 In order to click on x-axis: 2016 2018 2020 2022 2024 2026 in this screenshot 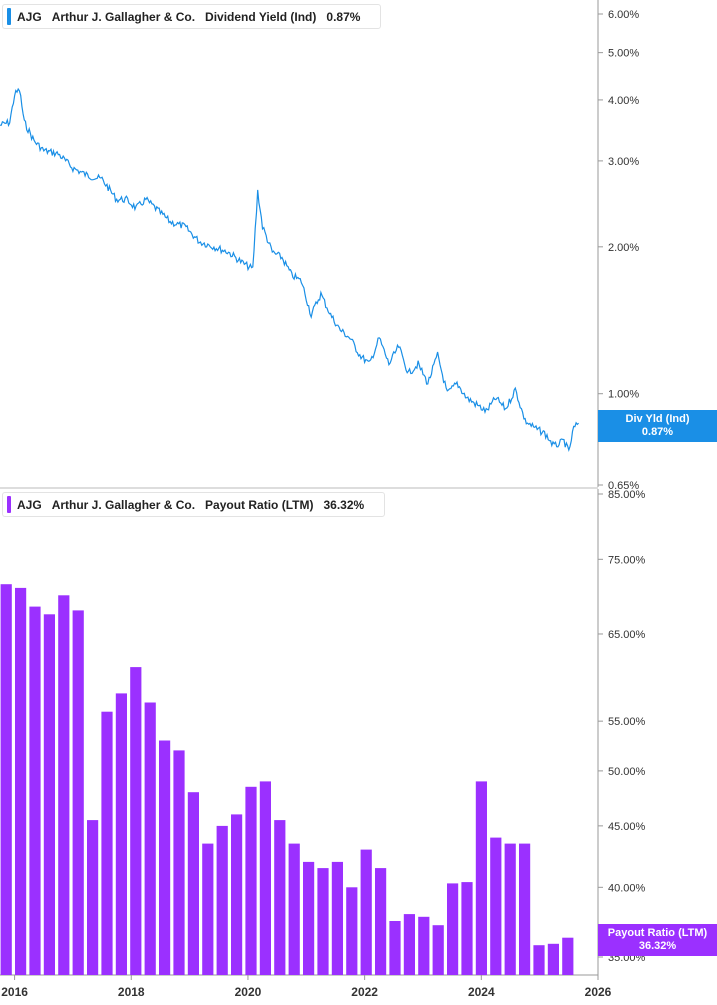, I will do `click(306, 987)`.